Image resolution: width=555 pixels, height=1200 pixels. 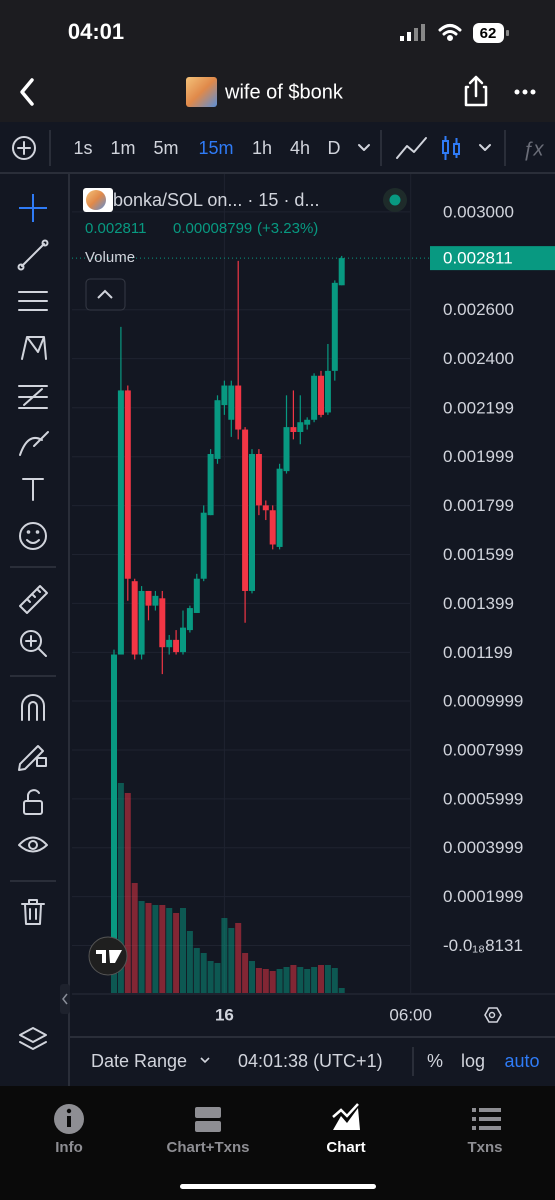 I want to click on tv-logo, so click(x=108, y=956).